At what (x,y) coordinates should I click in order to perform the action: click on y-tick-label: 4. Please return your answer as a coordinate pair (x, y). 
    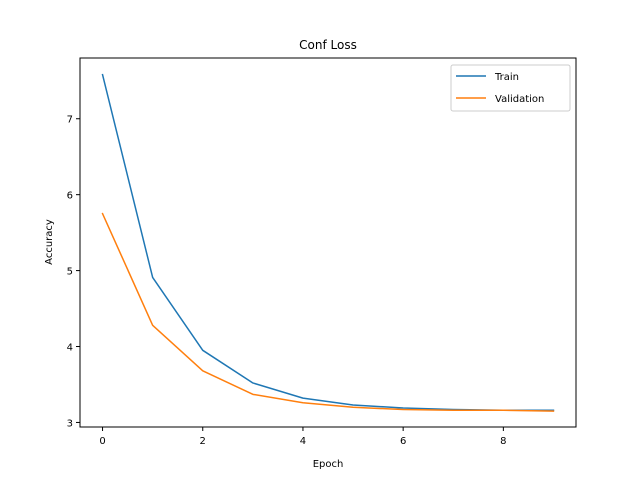
    Looking at the image, I should click on (70, 348).